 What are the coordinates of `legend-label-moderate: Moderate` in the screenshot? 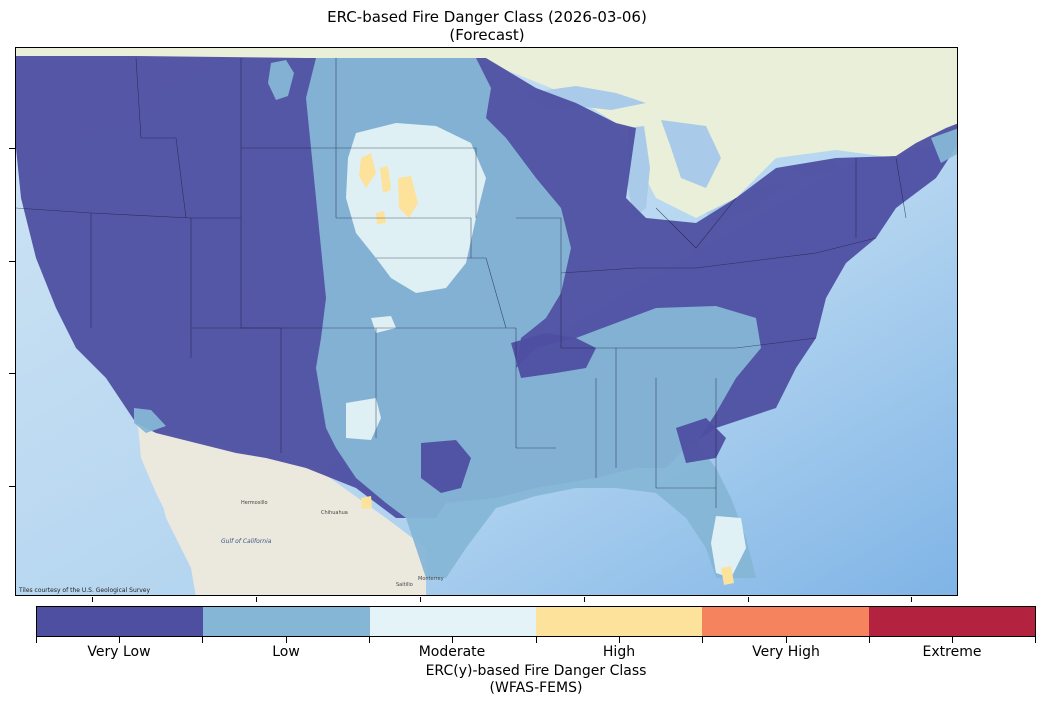 It's located at (452, 652).